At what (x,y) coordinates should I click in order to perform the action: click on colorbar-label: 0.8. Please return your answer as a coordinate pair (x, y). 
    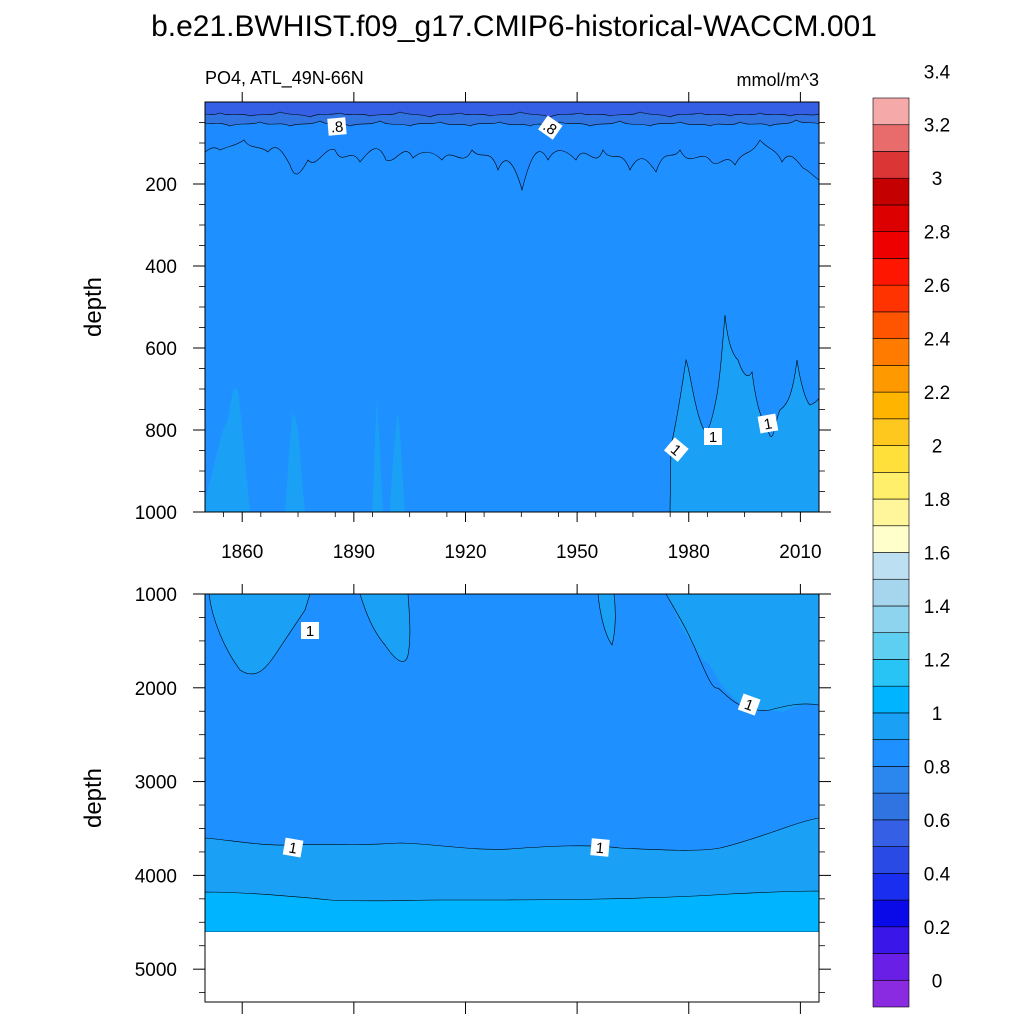
    Looking at the image, I should click on (937, 767).